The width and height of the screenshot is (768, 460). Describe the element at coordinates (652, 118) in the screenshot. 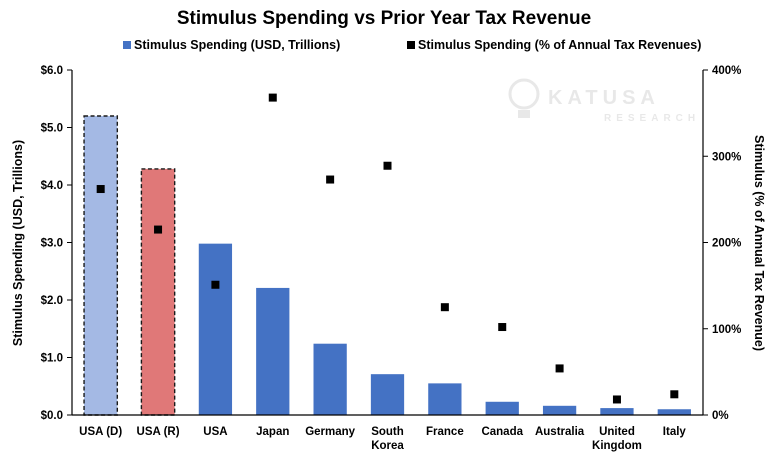

I see `watermark-sub: RESEARCH` at that location.